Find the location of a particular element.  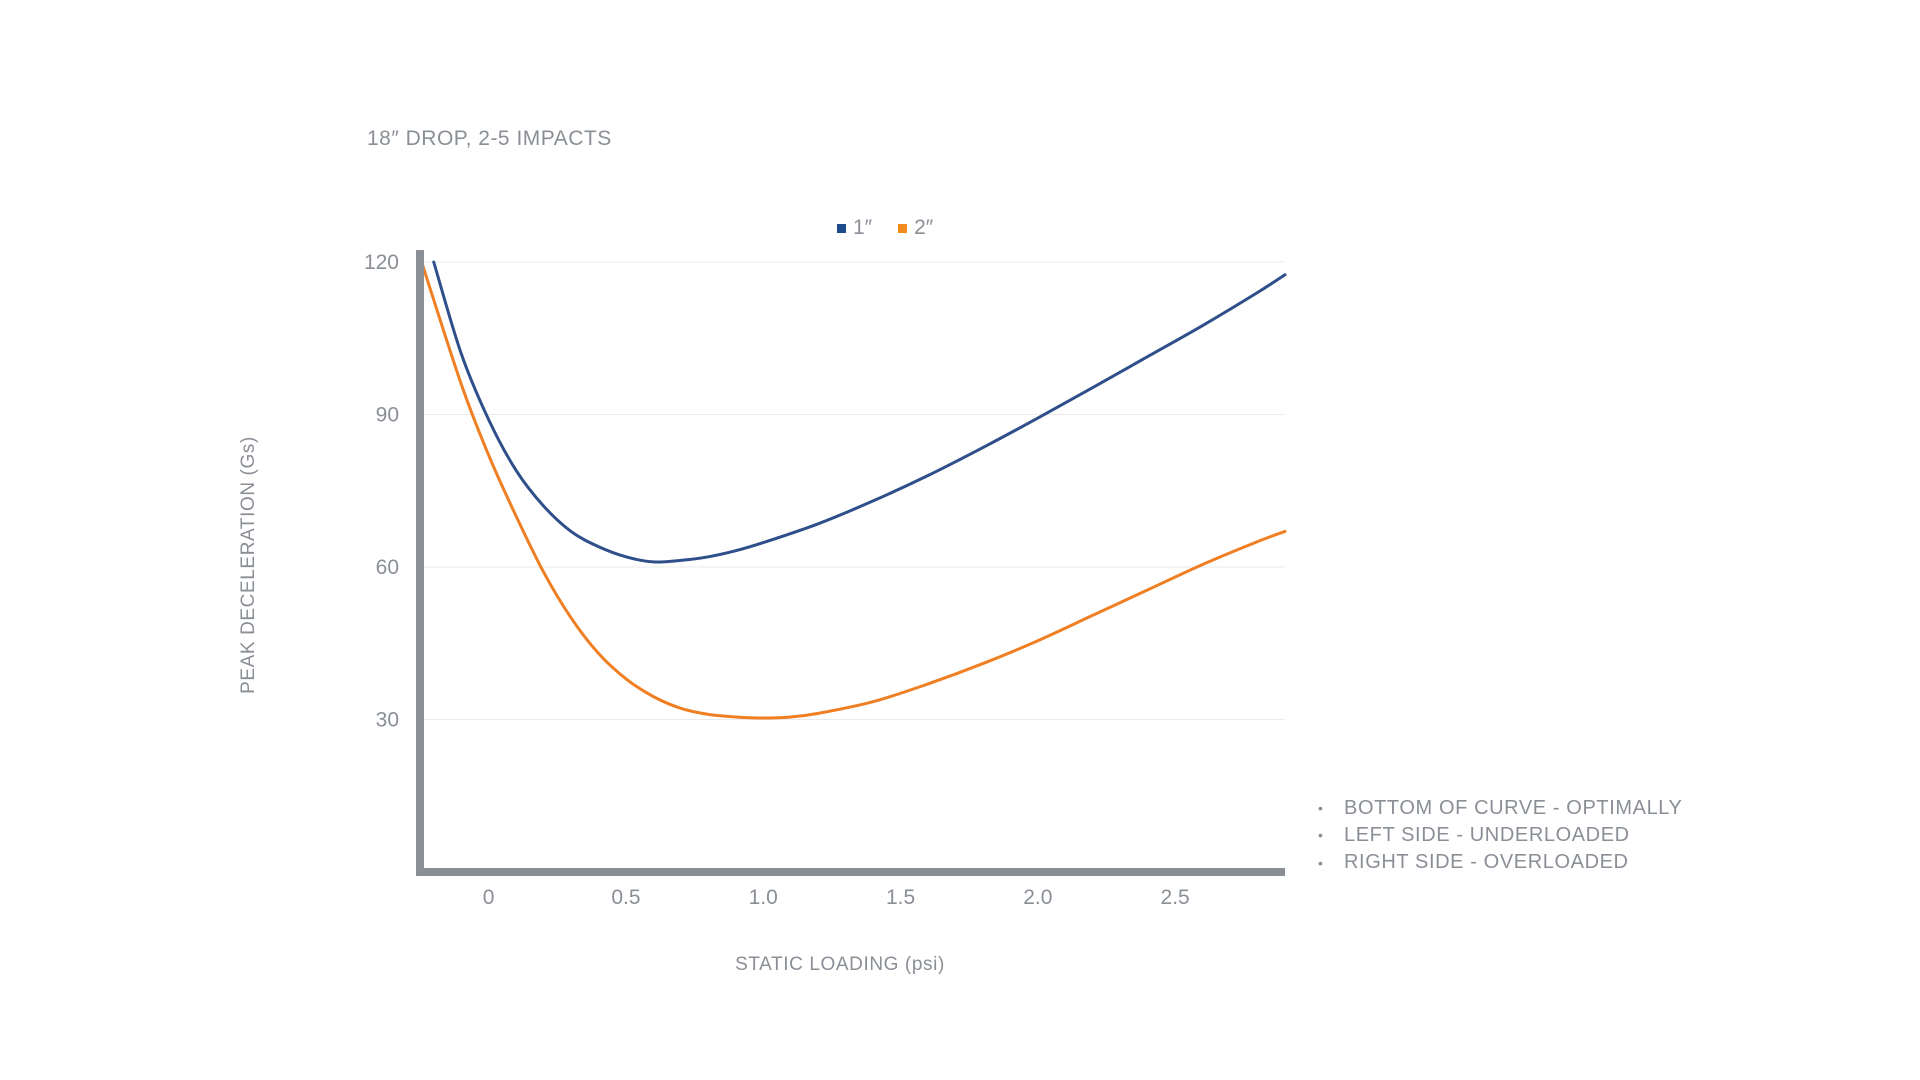

x-tick-label: 1.0 is located at coordinates (763, 897).